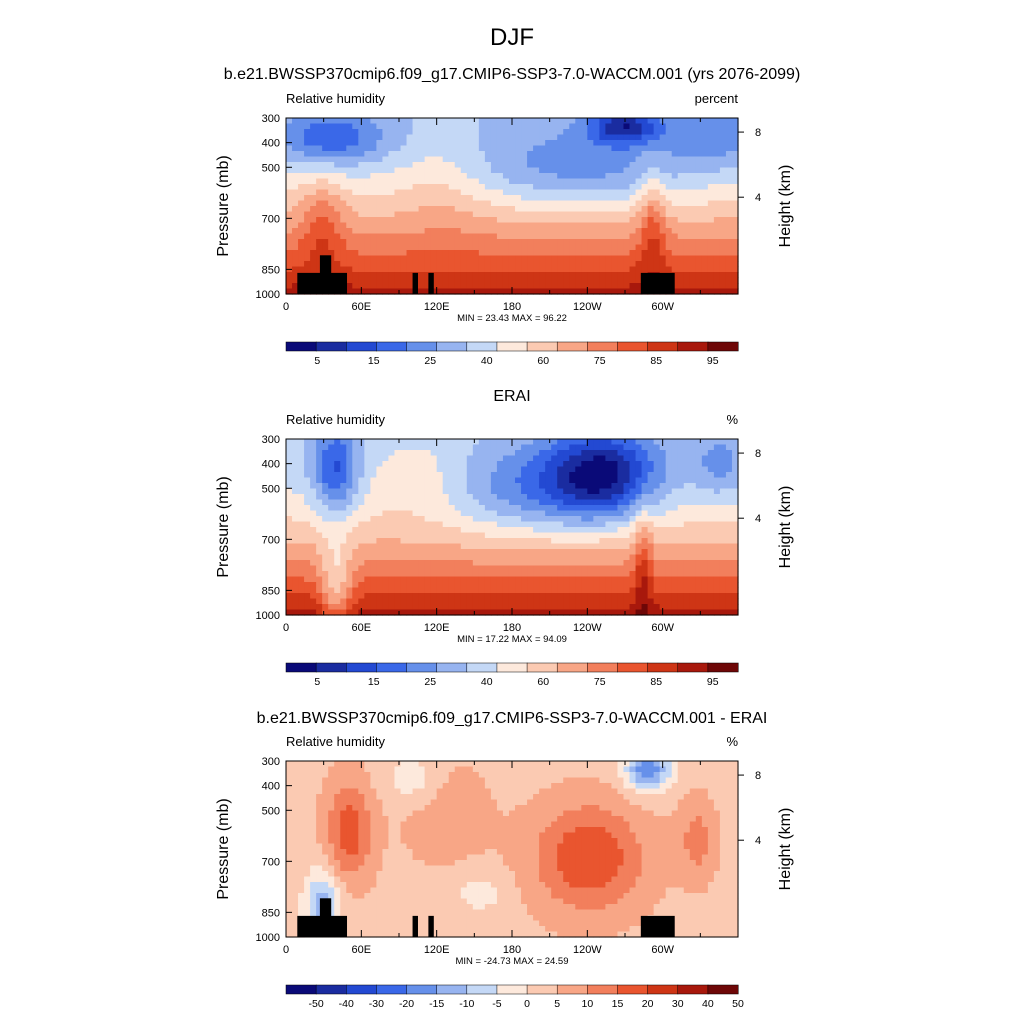  Describe the element at coordinates (512, 307) in the screenshot. I see `x-tick-label: 180` at that location.